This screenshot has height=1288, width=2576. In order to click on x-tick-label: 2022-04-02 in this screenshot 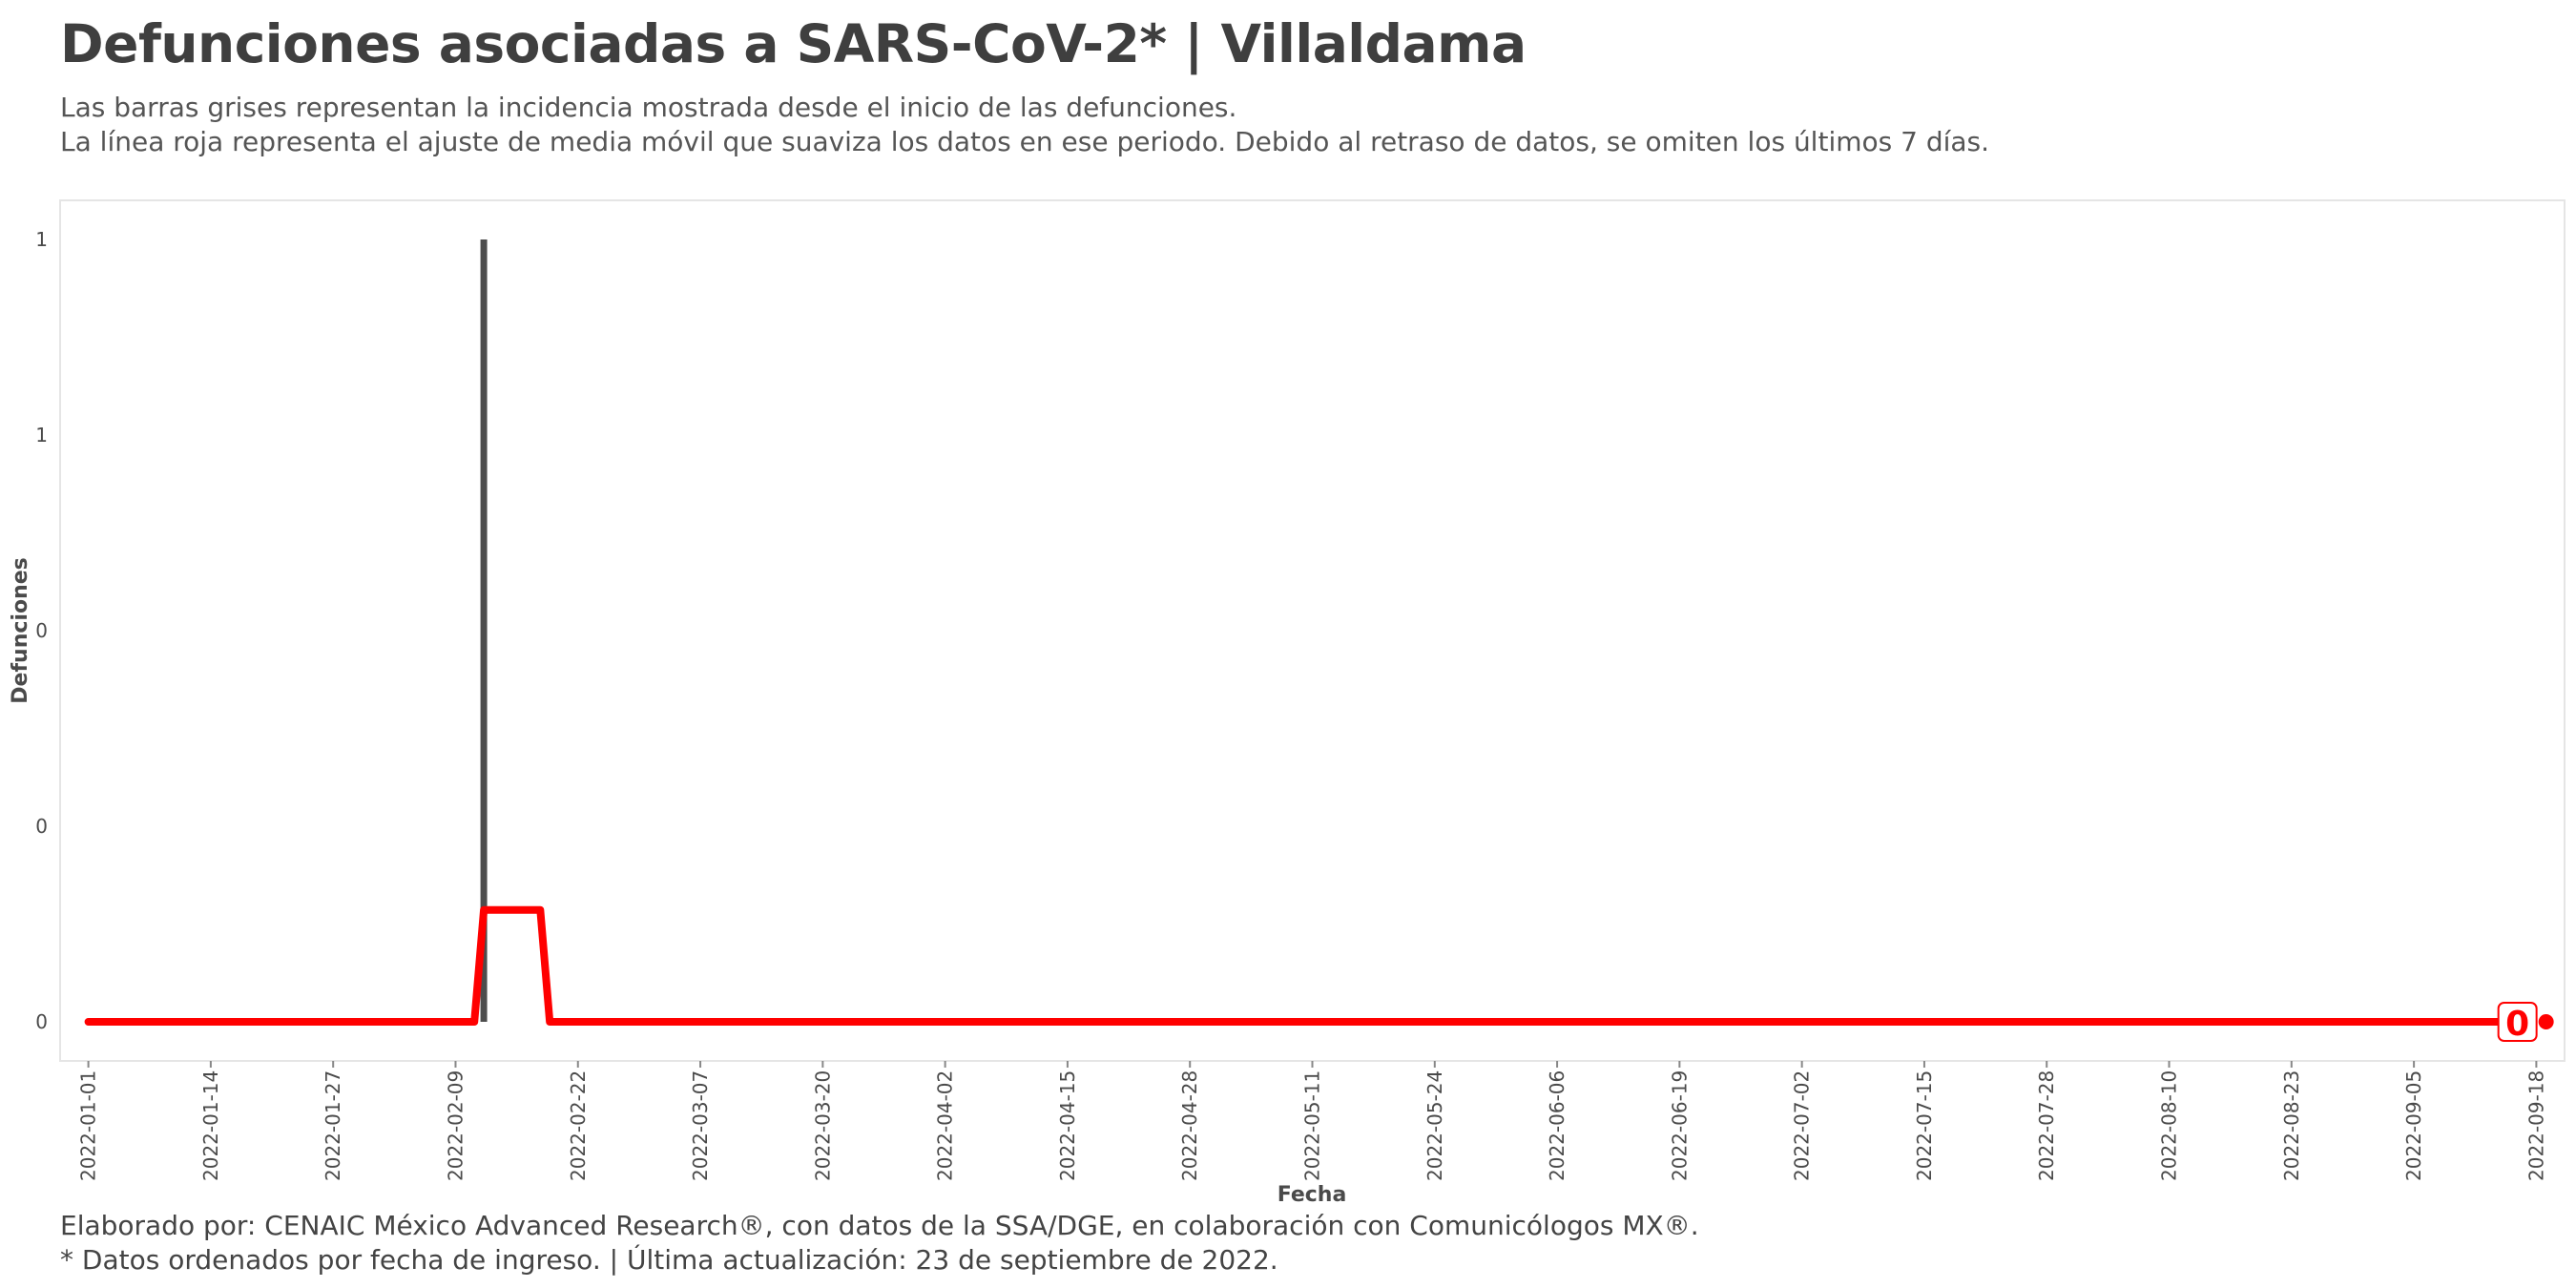, I will do `click(945, 1125)`.